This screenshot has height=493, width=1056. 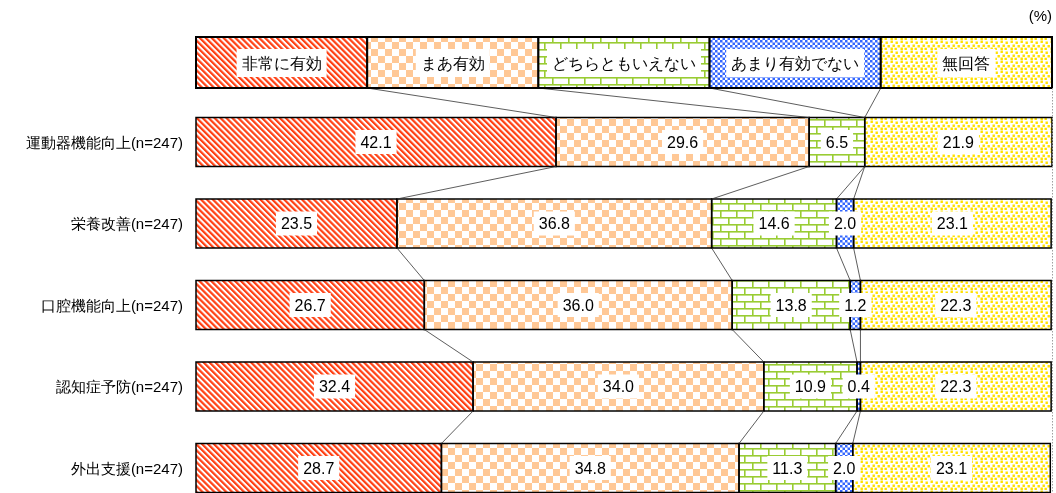 I want to click on data-label: 34.8, so click(x=590, y=468).